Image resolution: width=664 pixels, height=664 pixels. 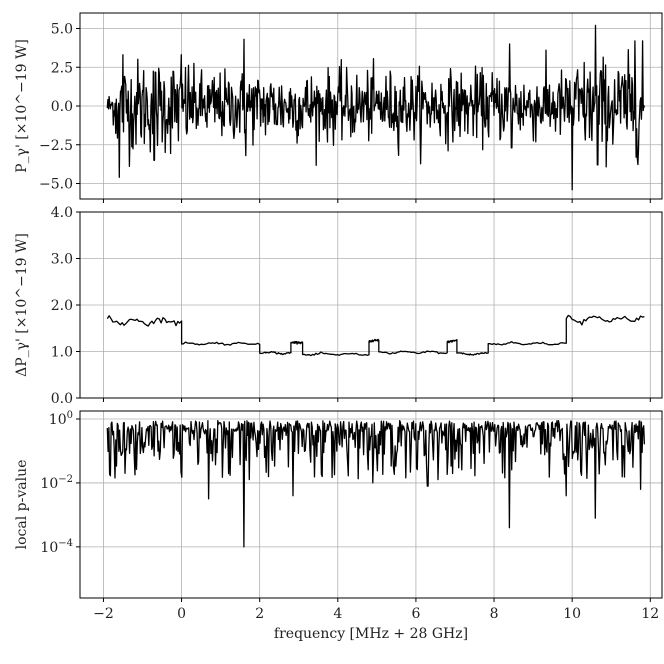 What do you see at coordinates (61, 419) in the screenshot?
I see `y-tick-label: 10⁰` at bounding box center [61, 419].